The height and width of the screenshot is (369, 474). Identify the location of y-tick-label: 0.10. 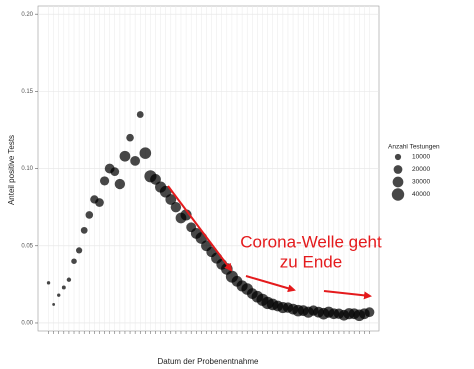
(27, 169).